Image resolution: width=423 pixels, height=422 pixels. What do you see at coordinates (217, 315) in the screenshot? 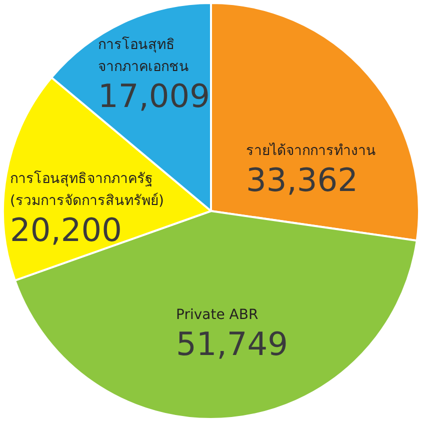
I see `slice-label: Private ABR` at bounding box center [217, 315].